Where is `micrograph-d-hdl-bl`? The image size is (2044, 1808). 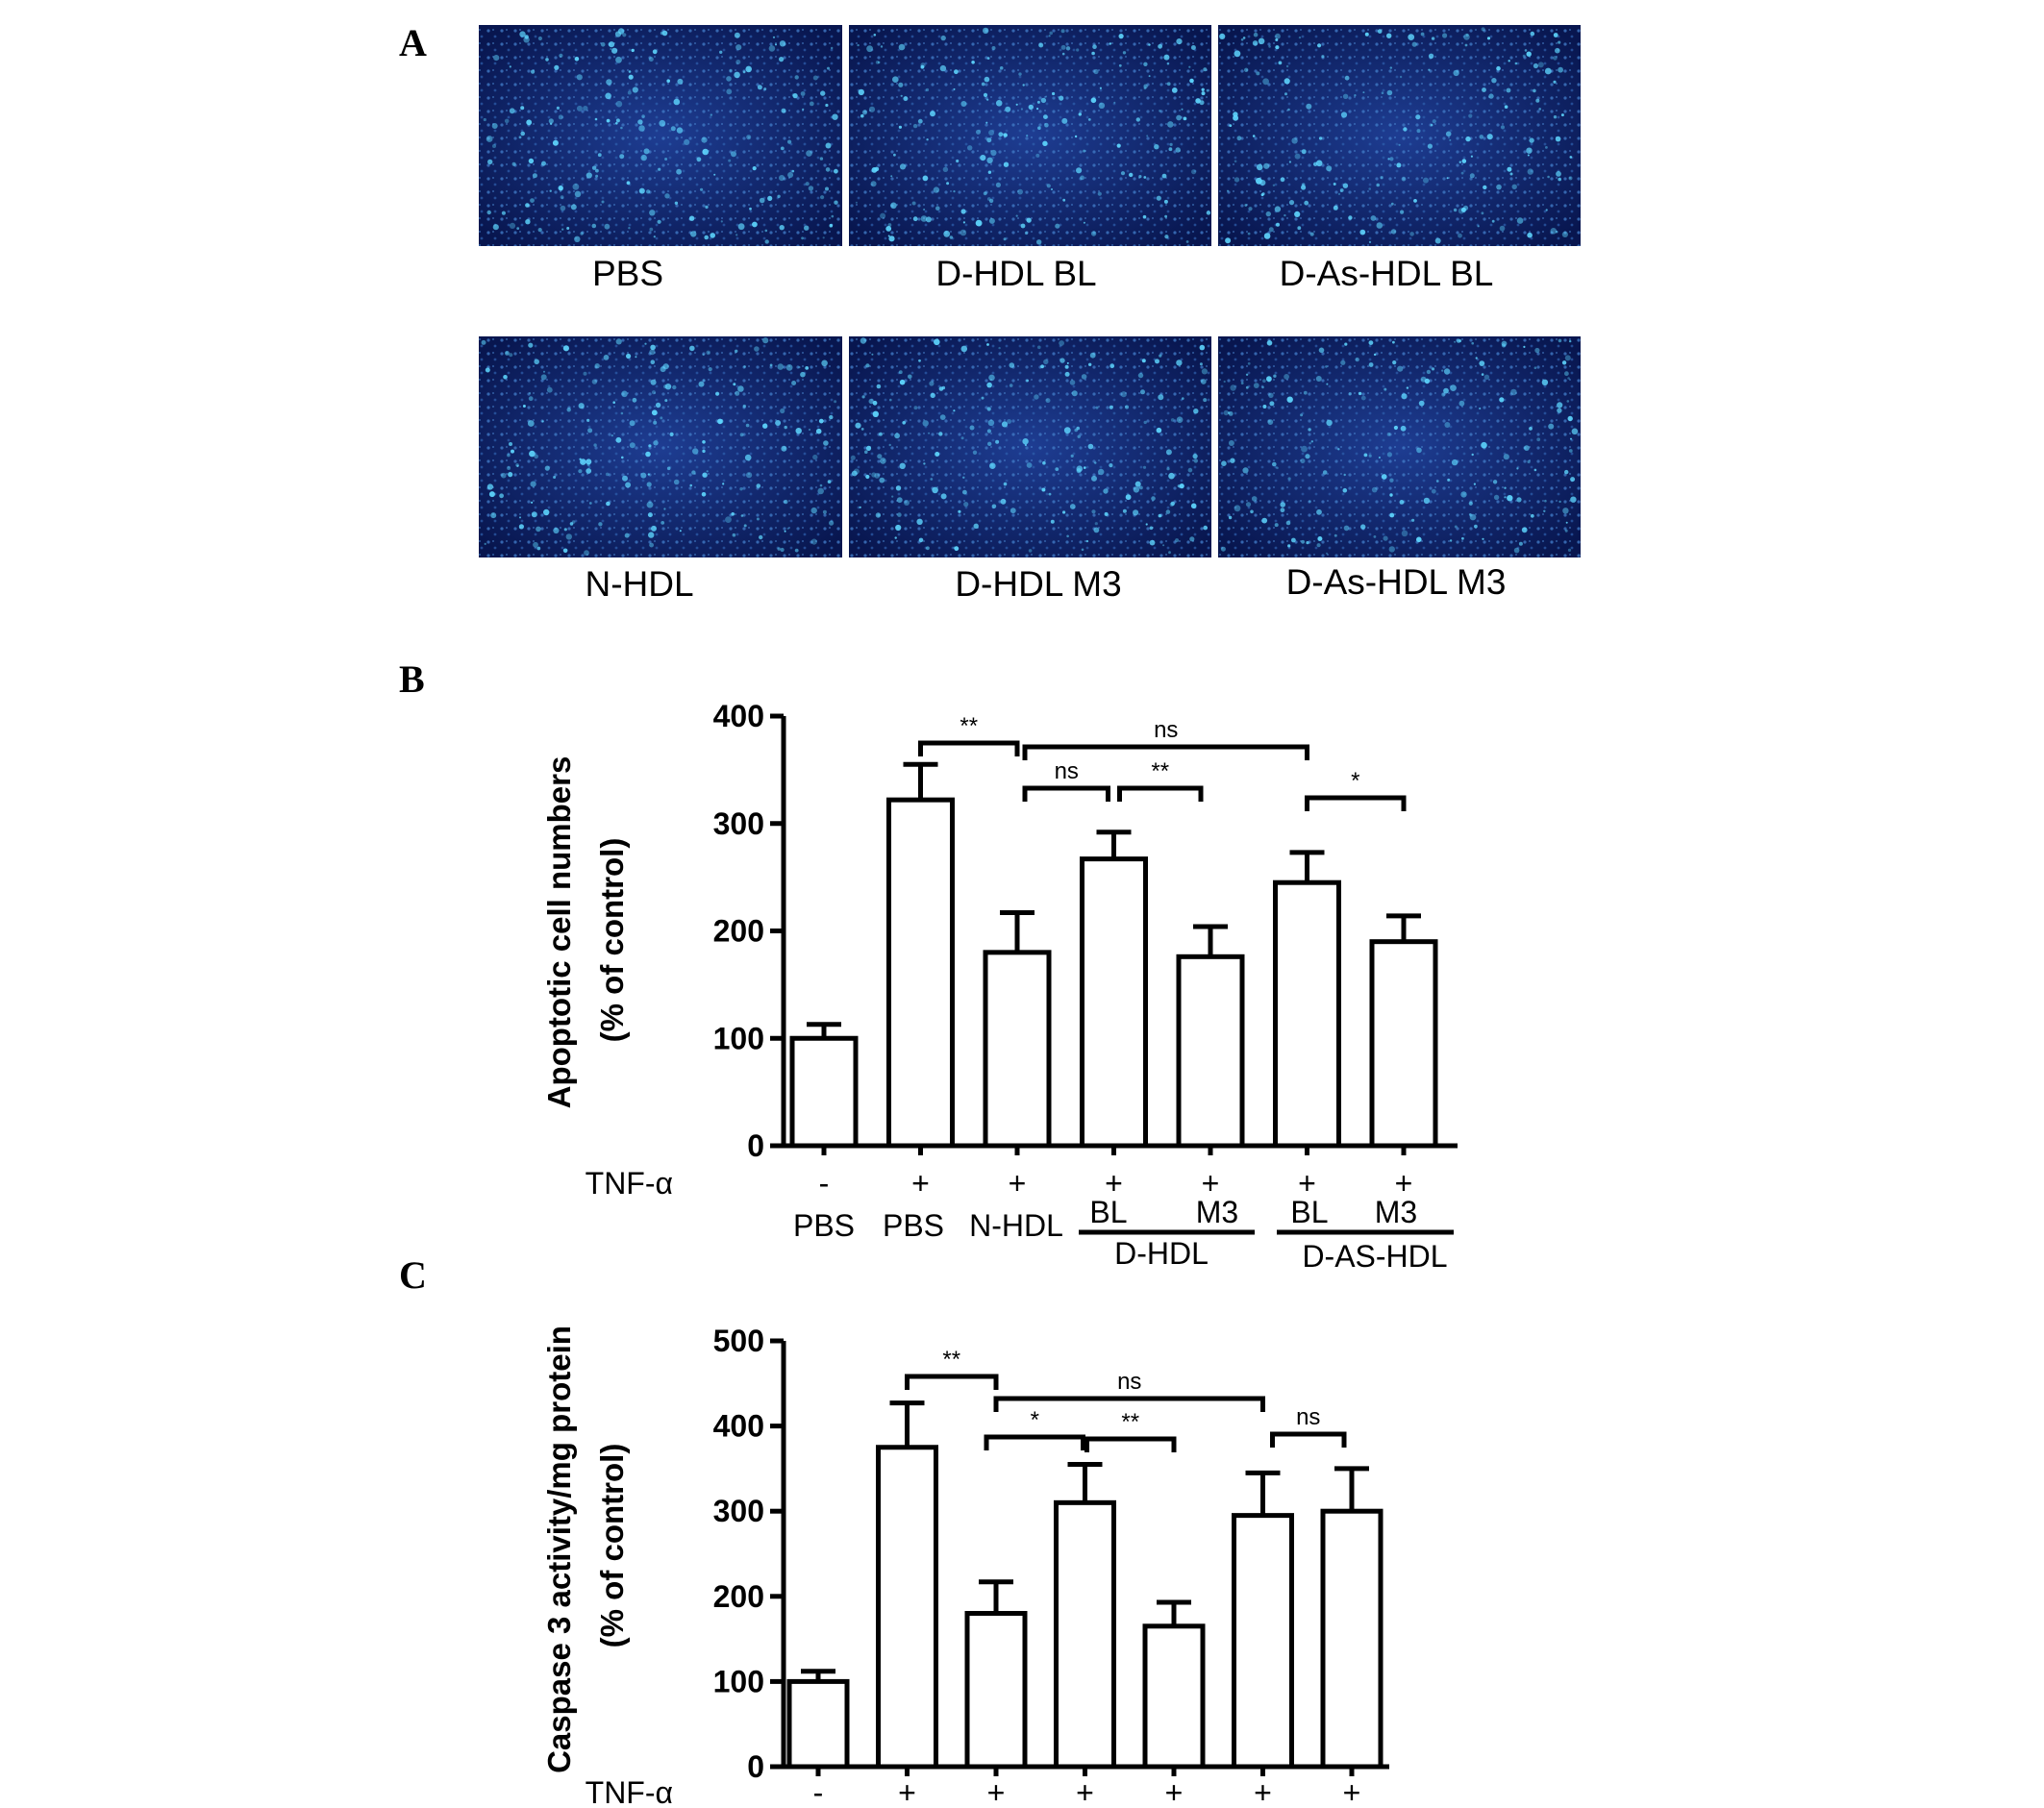 micrograph-d-hdl-bl is located at coordinates (1030, 135).